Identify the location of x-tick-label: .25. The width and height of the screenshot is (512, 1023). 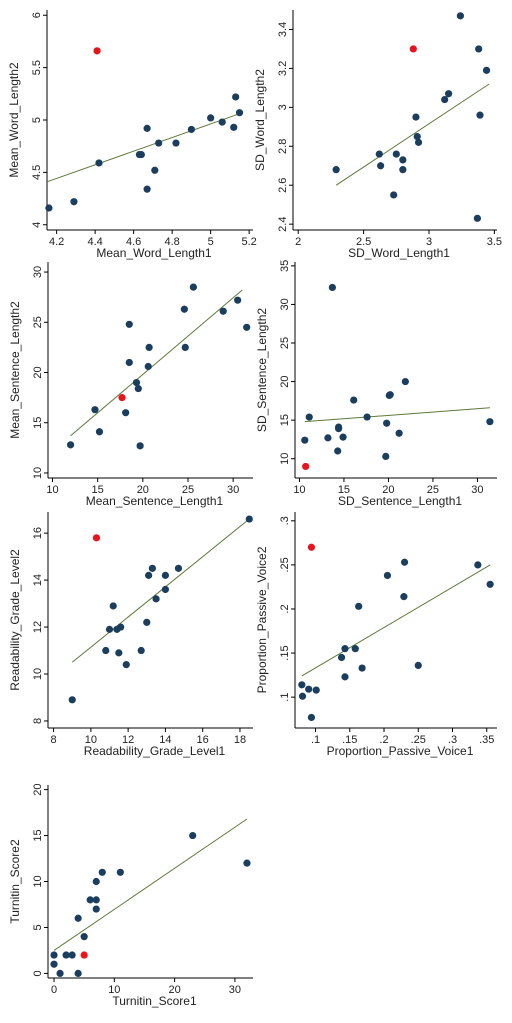
(418, 740).